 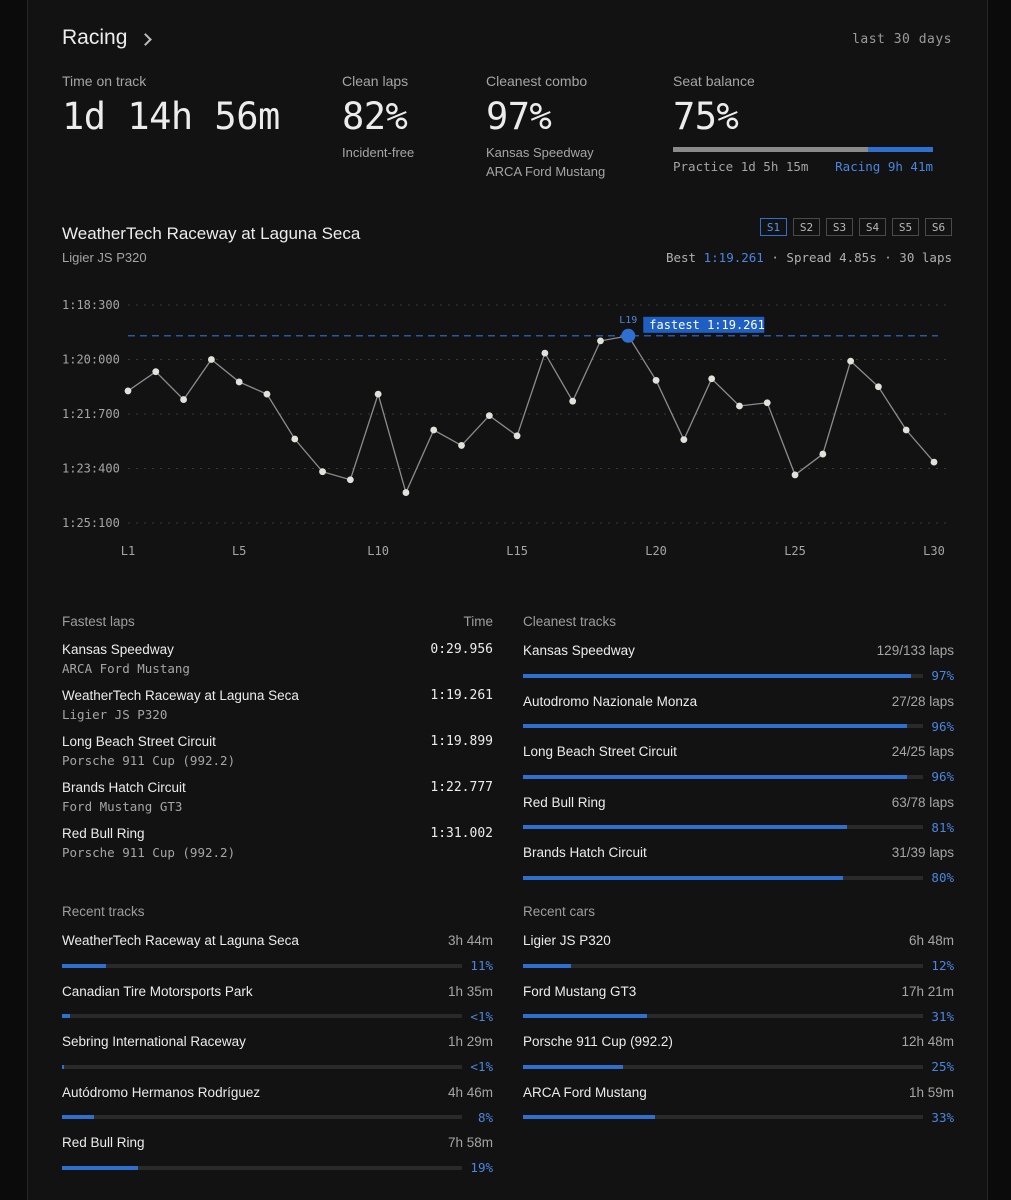 I want to click on item-value: 4h 46m, so click(x=470, y=1092).